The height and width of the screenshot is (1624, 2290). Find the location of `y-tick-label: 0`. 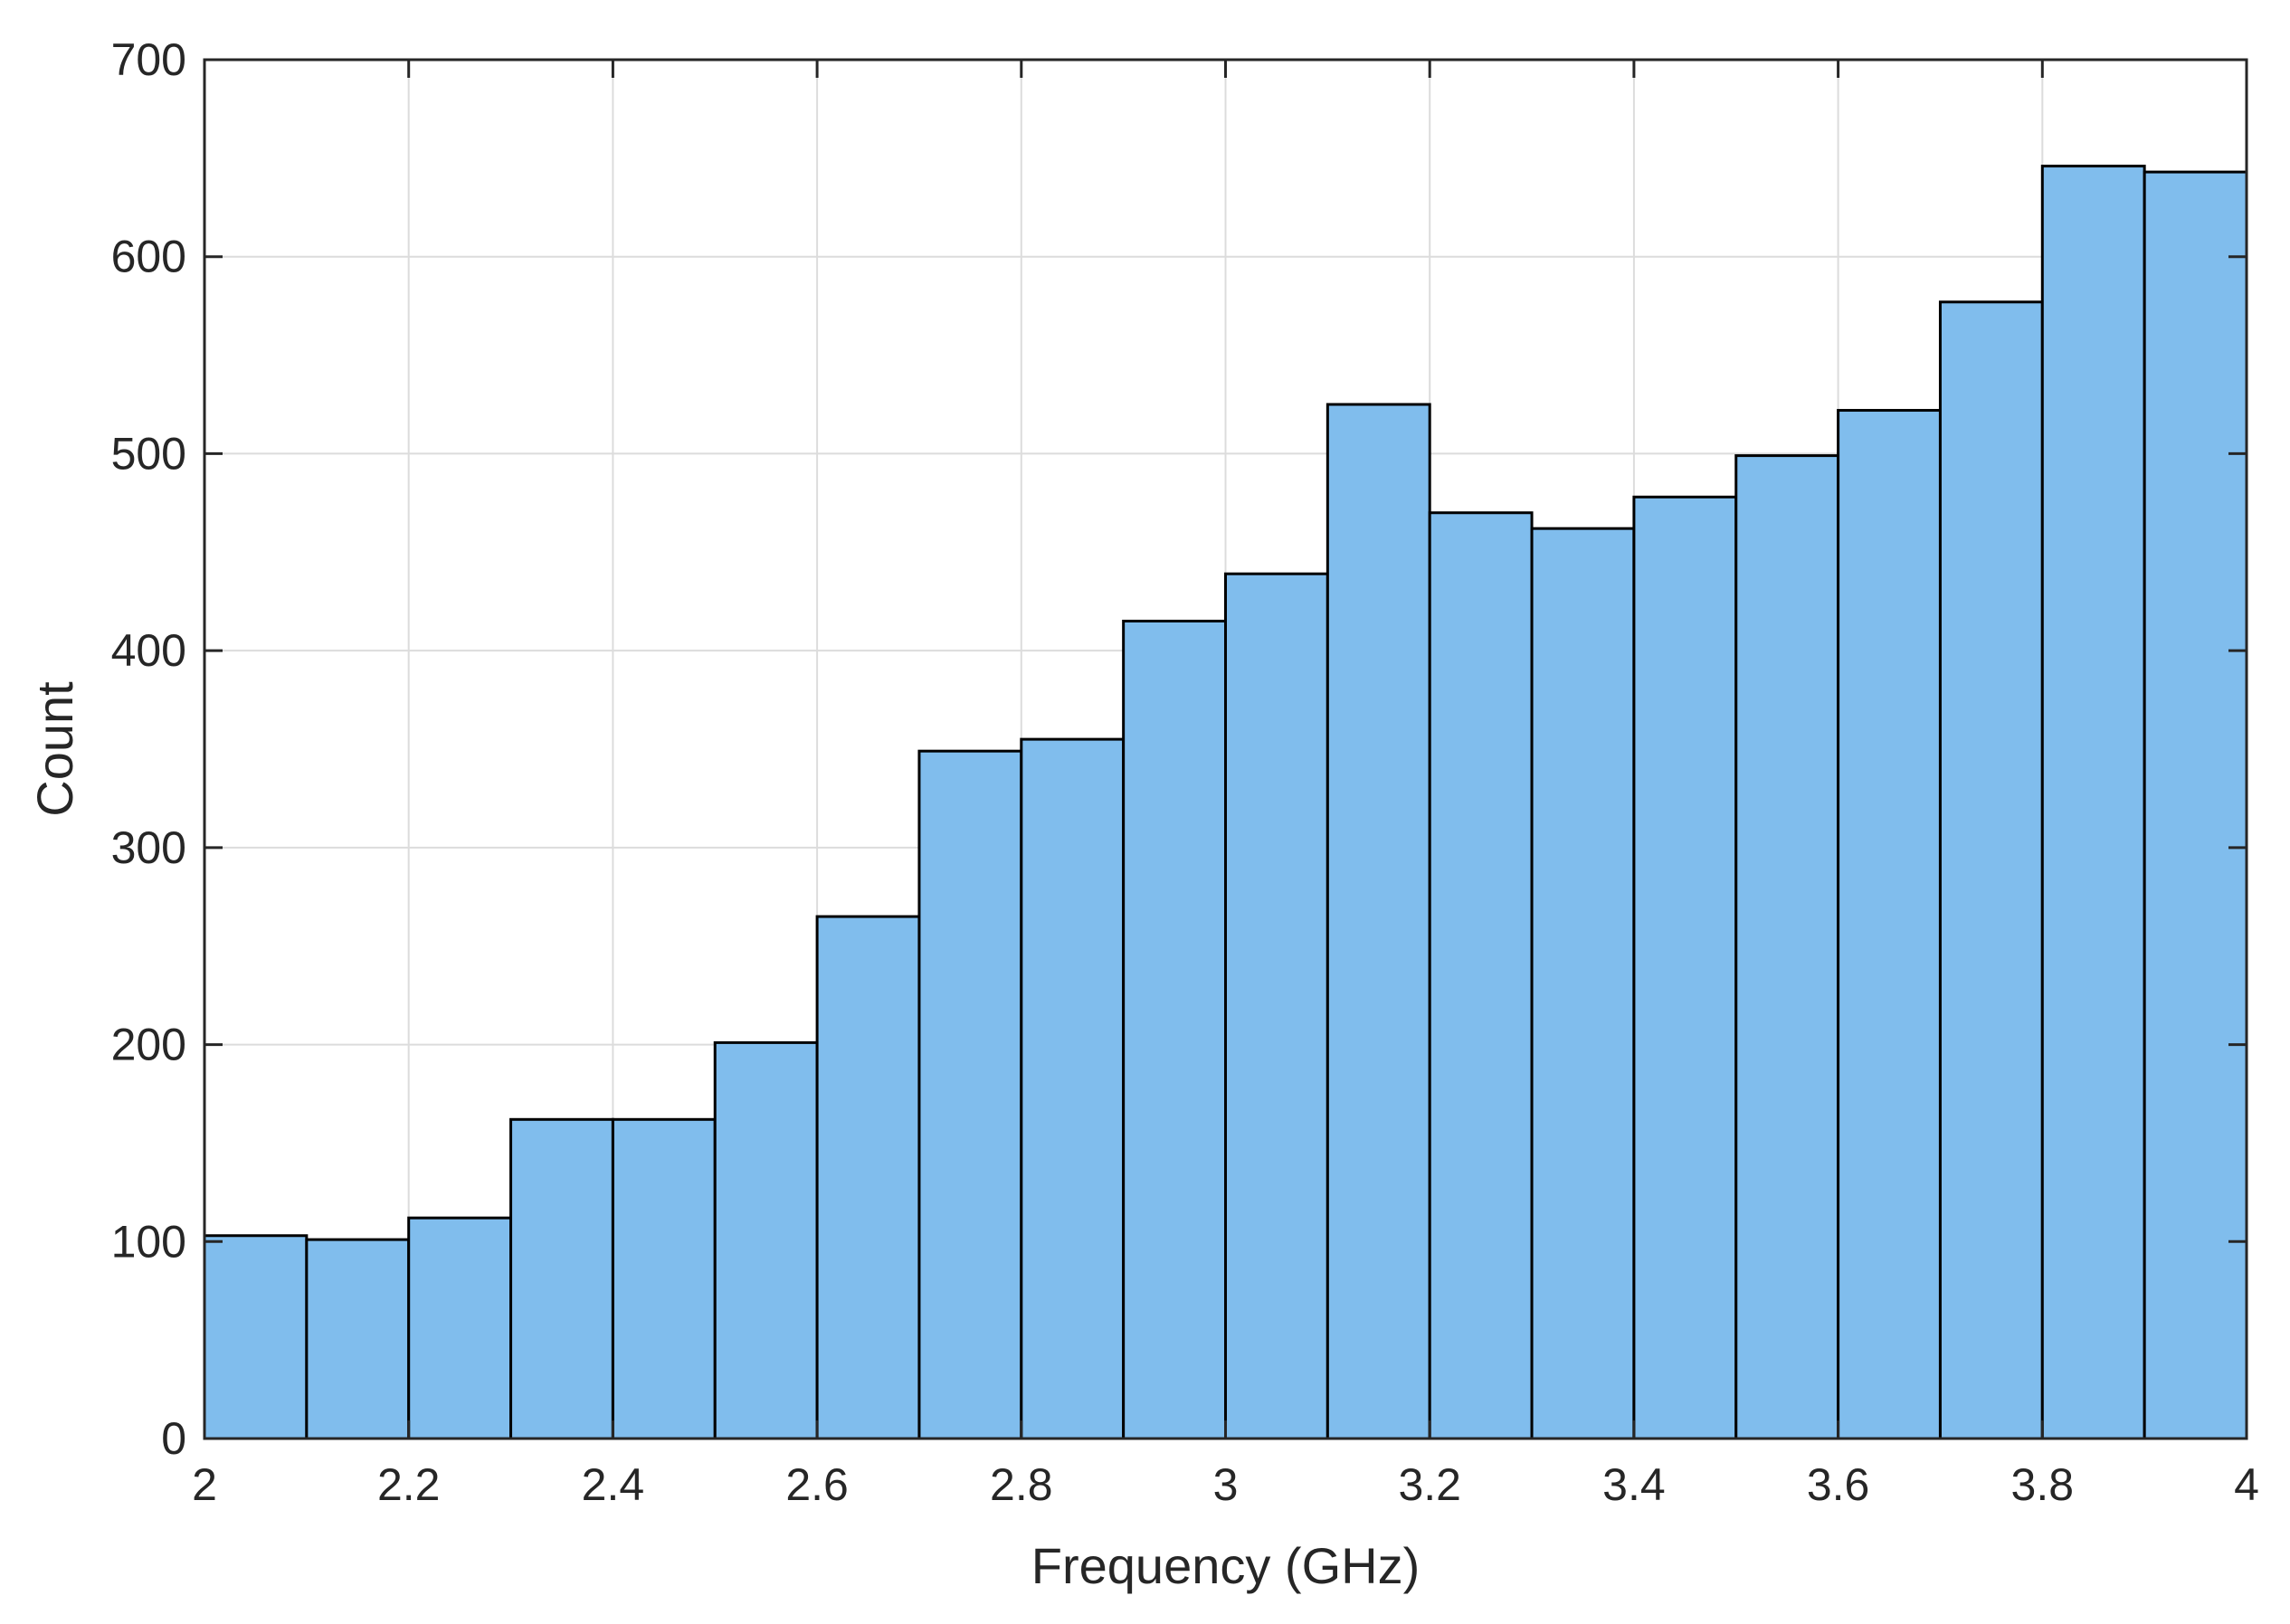

y-tick-label: 0 is located at coordinates (173, 1438).